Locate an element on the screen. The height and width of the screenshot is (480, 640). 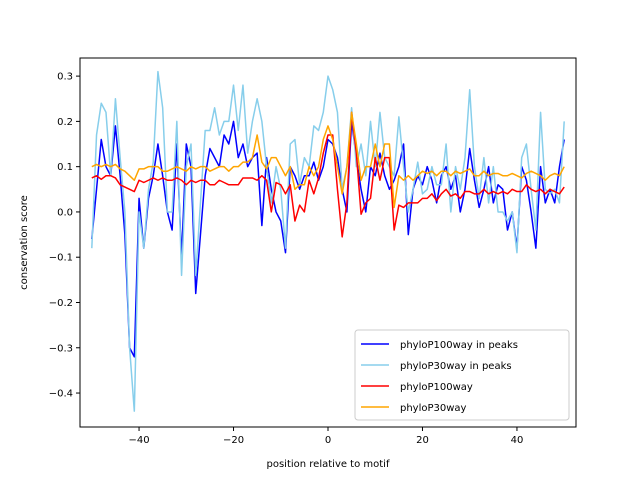
y-tick-label: −0.1 is located at coordinates (61, 258).